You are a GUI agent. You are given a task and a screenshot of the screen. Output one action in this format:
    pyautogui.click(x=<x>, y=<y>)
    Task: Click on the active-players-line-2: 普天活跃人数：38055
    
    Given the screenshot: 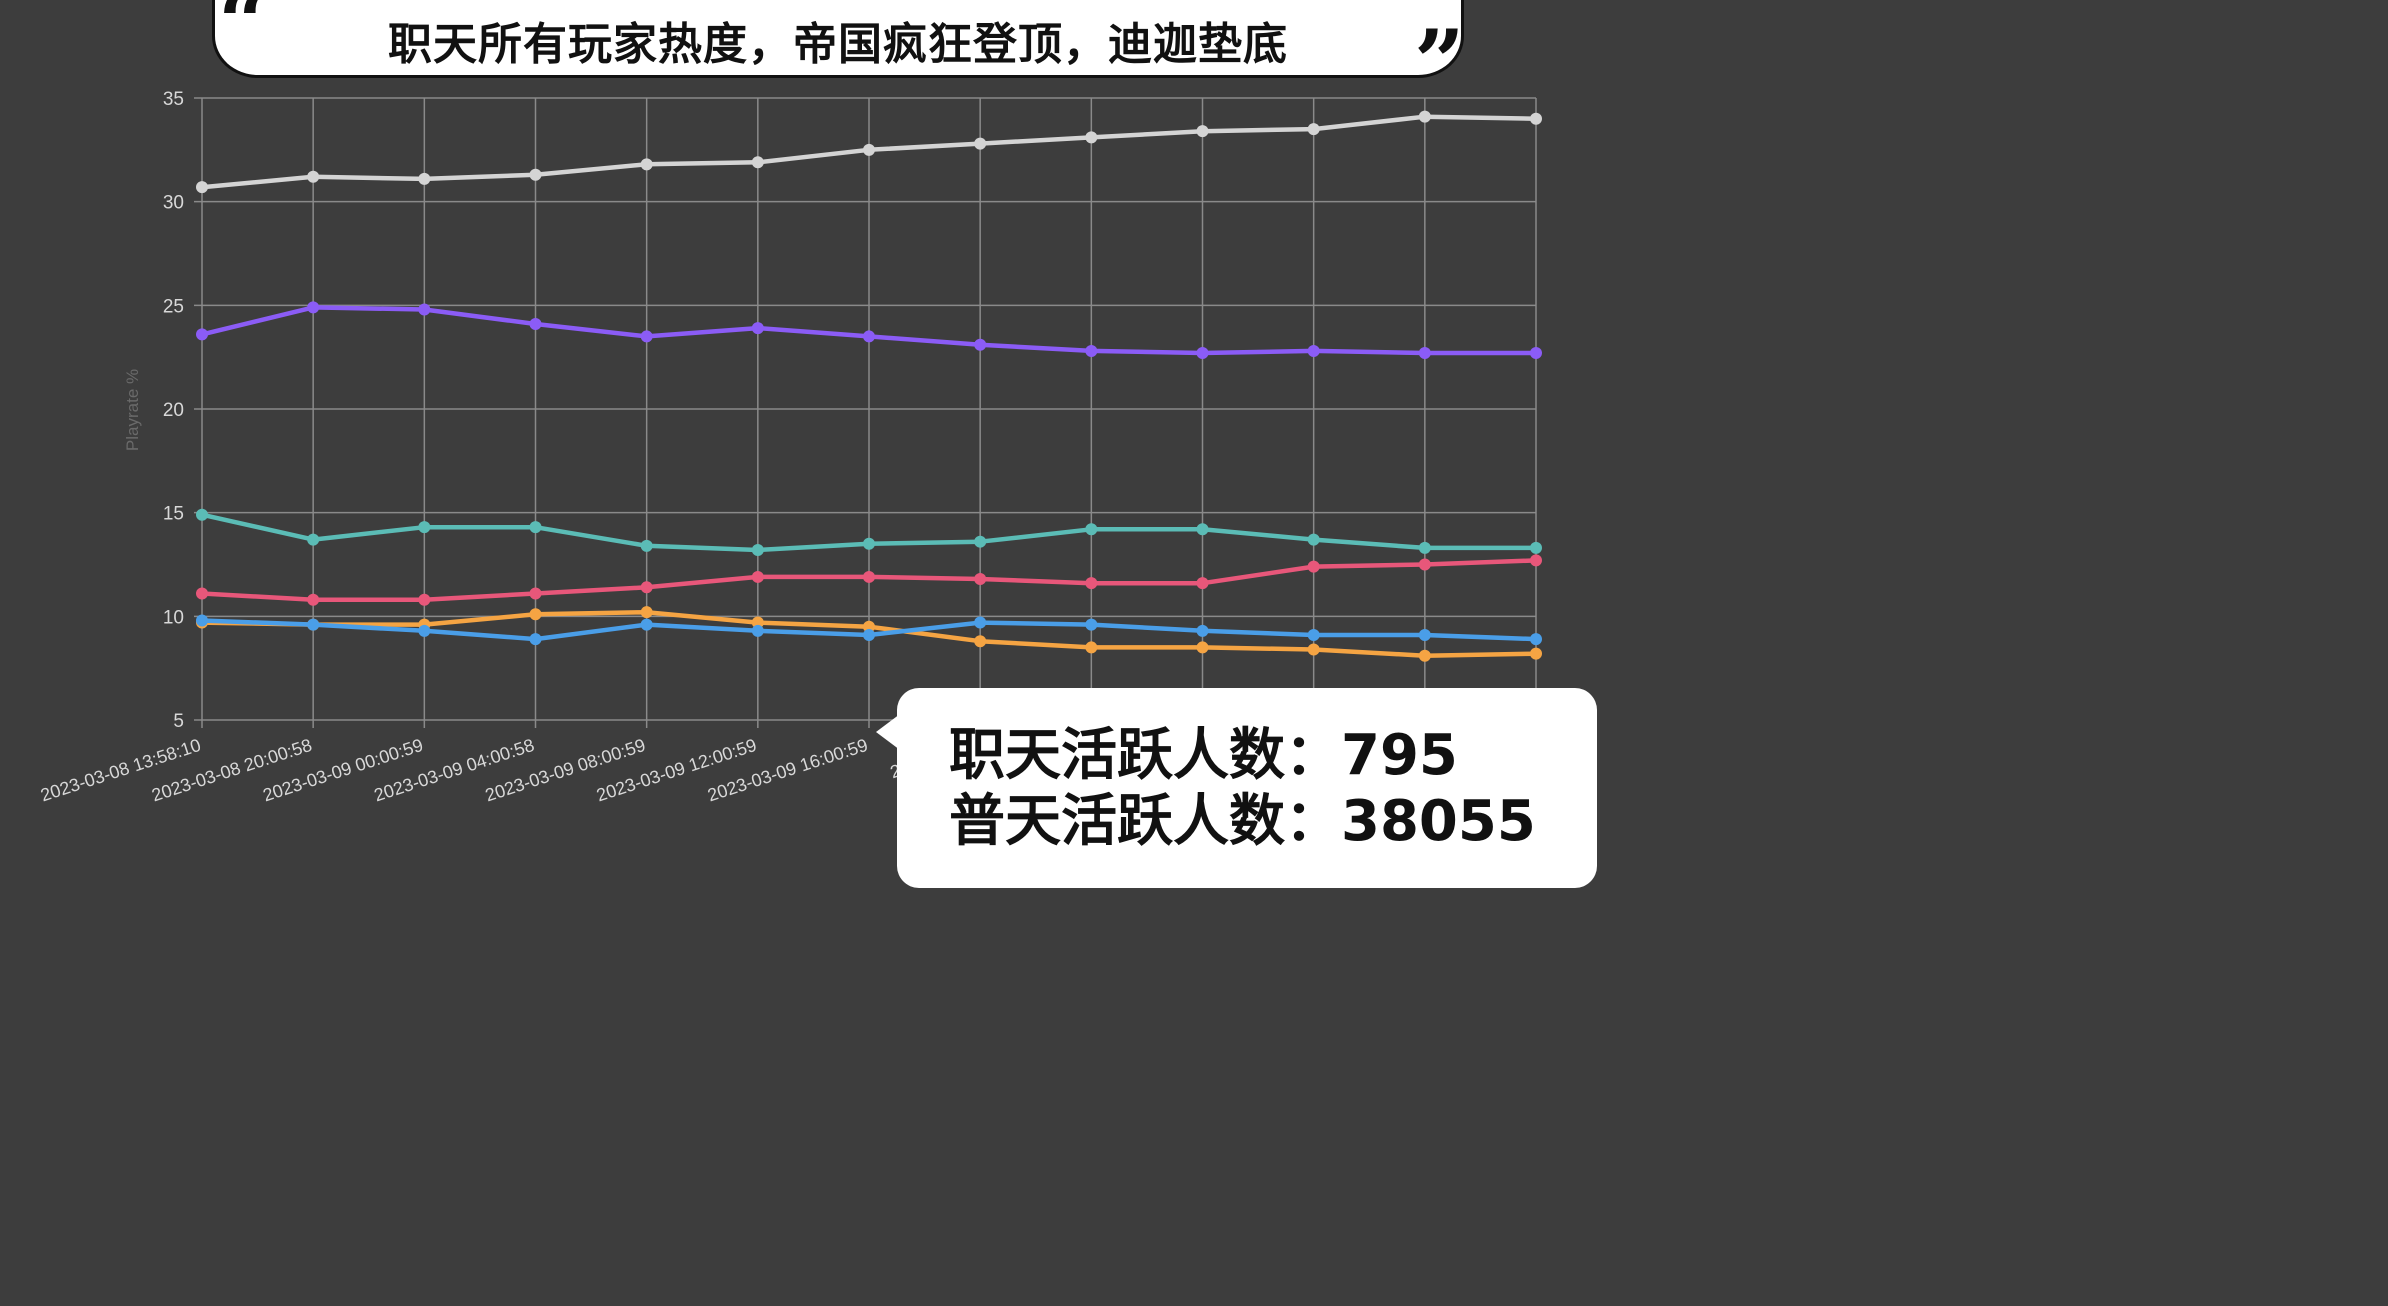 What is the action you would take?
    pyautogui.click(x=1242, y=821)
    